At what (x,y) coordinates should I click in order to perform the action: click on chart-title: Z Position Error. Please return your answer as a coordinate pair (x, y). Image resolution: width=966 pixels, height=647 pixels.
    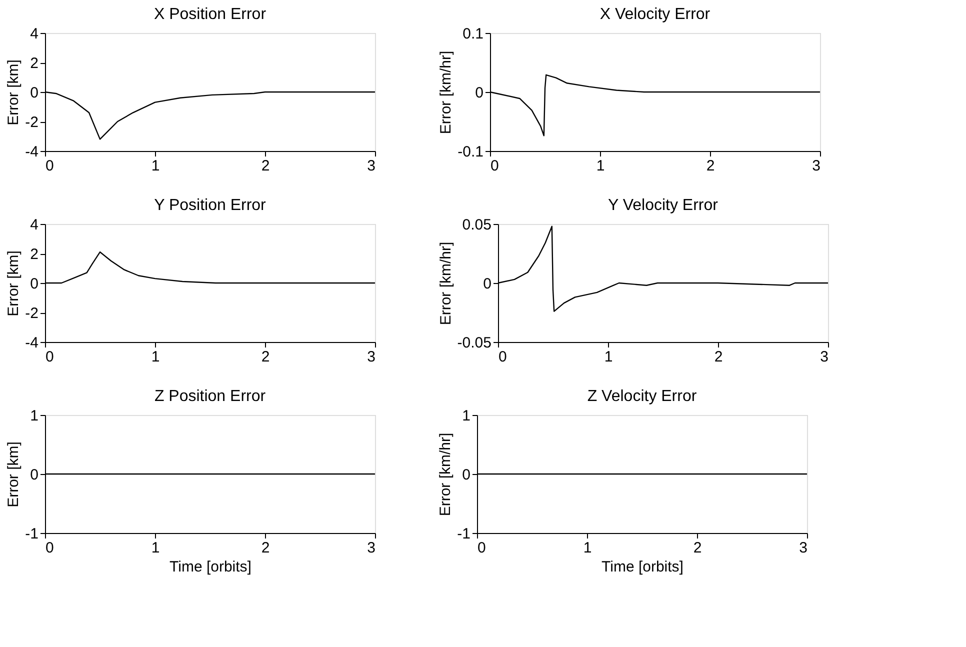
    Looking at the image, I should click on (210, 396).